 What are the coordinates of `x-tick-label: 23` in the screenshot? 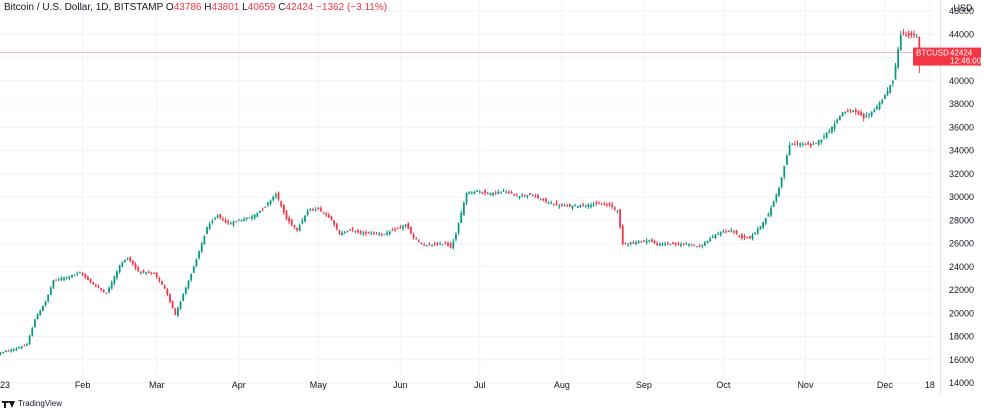 It's located at (5, 385).